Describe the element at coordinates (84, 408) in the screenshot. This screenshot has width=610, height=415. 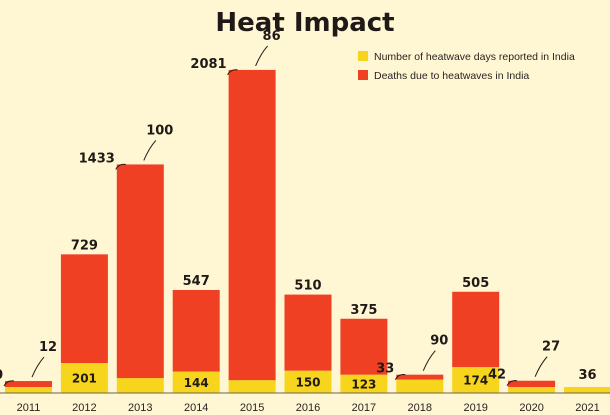
I see `x-tick-label-2012: 2012` at that location.